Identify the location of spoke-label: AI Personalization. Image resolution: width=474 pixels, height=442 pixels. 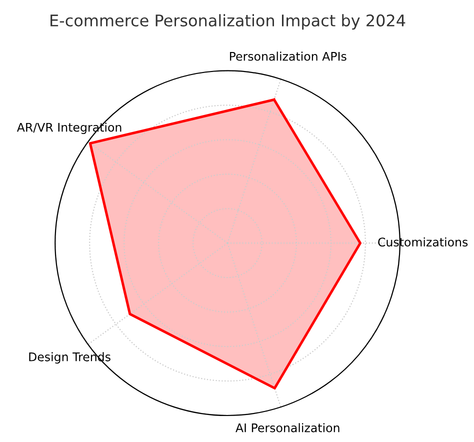
(288, 427).